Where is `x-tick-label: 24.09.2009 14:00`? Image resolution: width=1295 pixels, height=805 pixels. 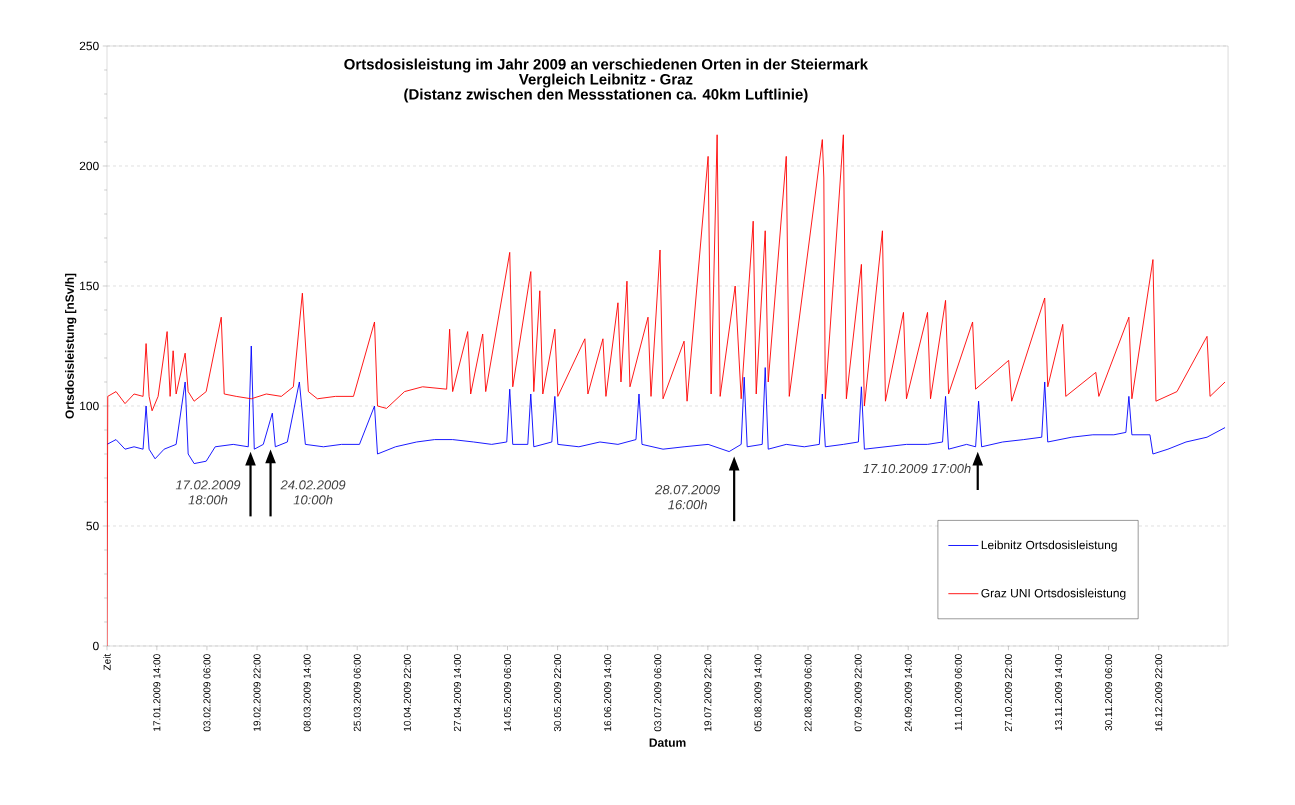
x-tick-label: 24.09.2009 14:00 is located at coordinates (908, 693).